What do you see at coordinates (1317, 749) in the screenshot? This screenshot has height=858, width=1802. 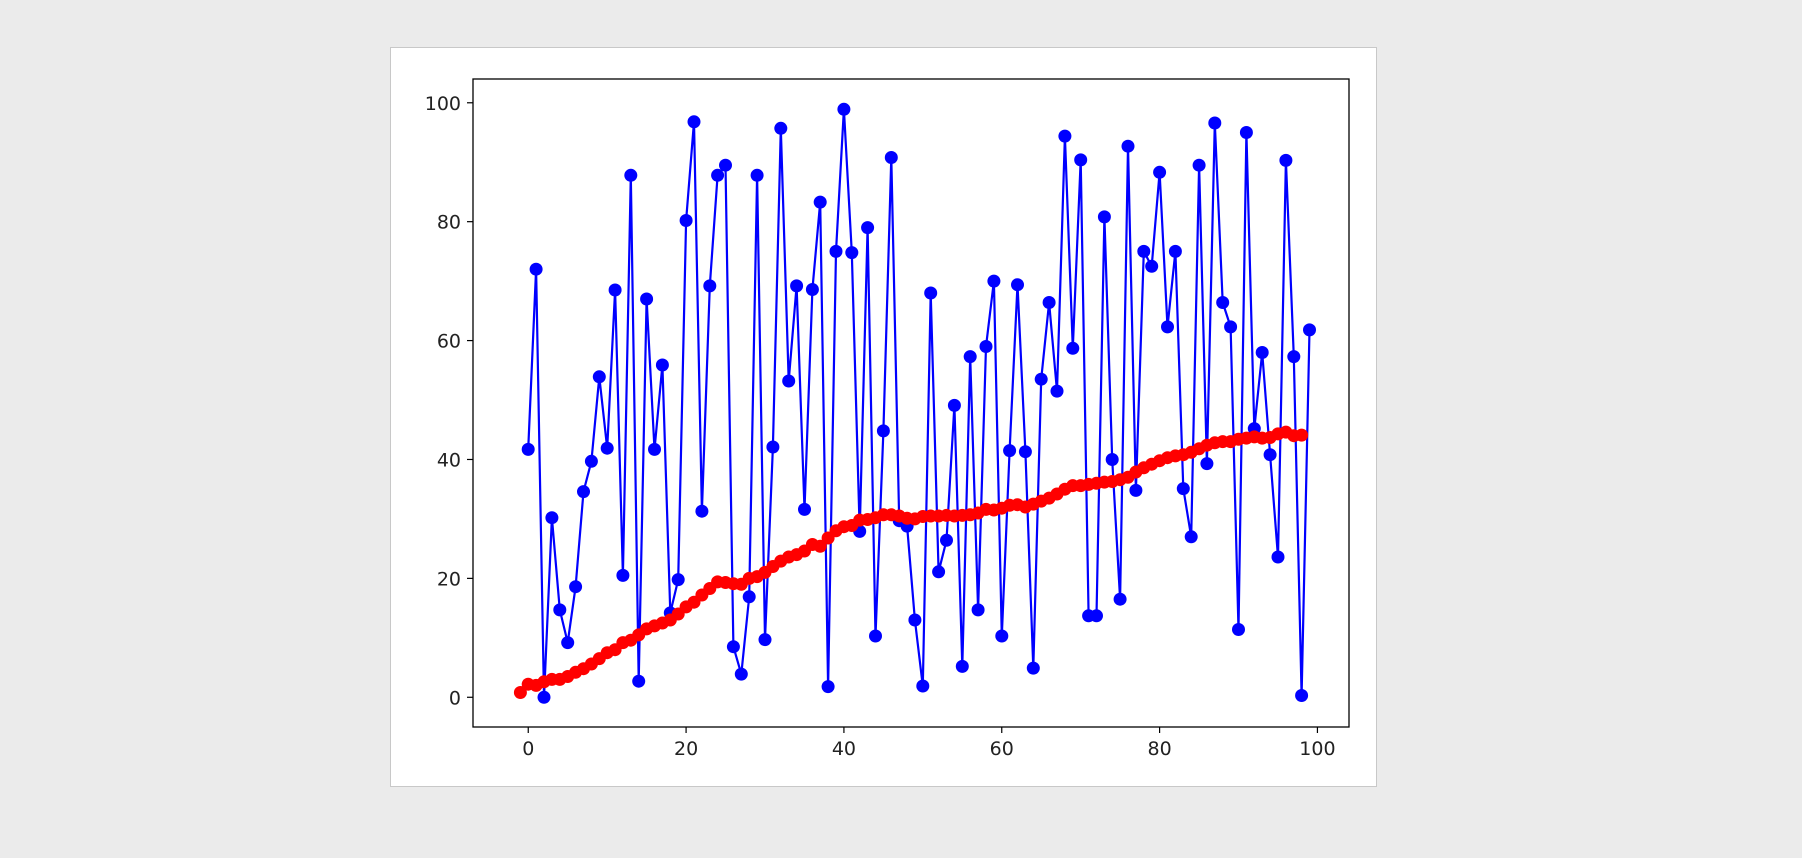 I see `x-tick-label: 100` at bounding box center [1317, 749].